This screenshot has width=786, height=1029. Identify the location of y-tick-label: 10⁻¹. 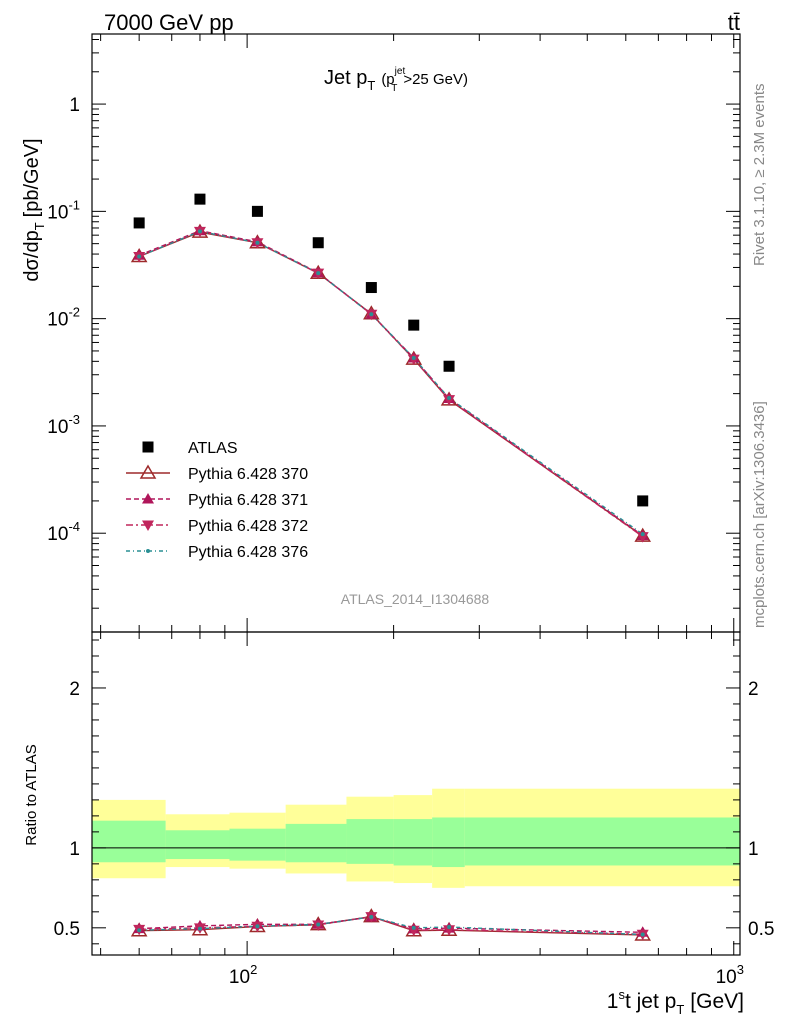
(63, 210).